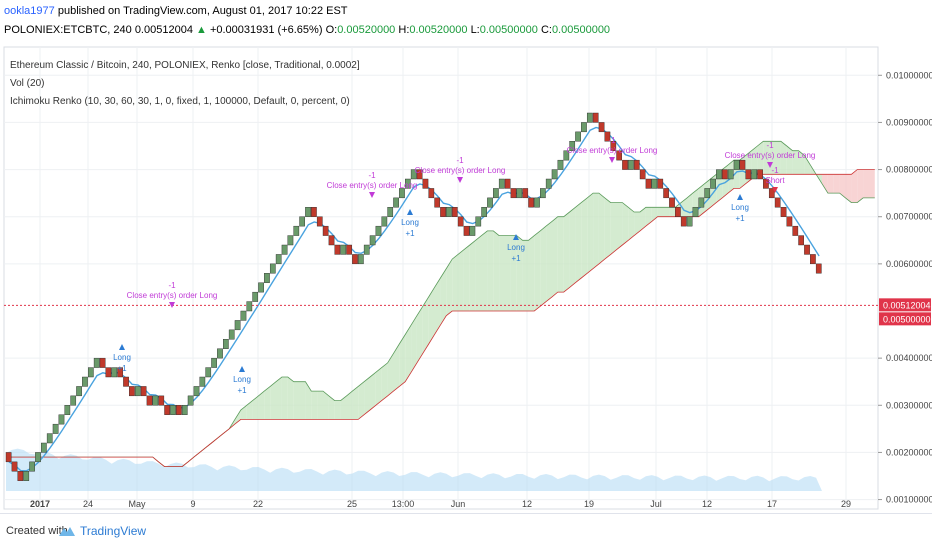 This screenshot has width=932, height=551. I want to click on y-tick-label: 0.00900000, so click(909, 122).